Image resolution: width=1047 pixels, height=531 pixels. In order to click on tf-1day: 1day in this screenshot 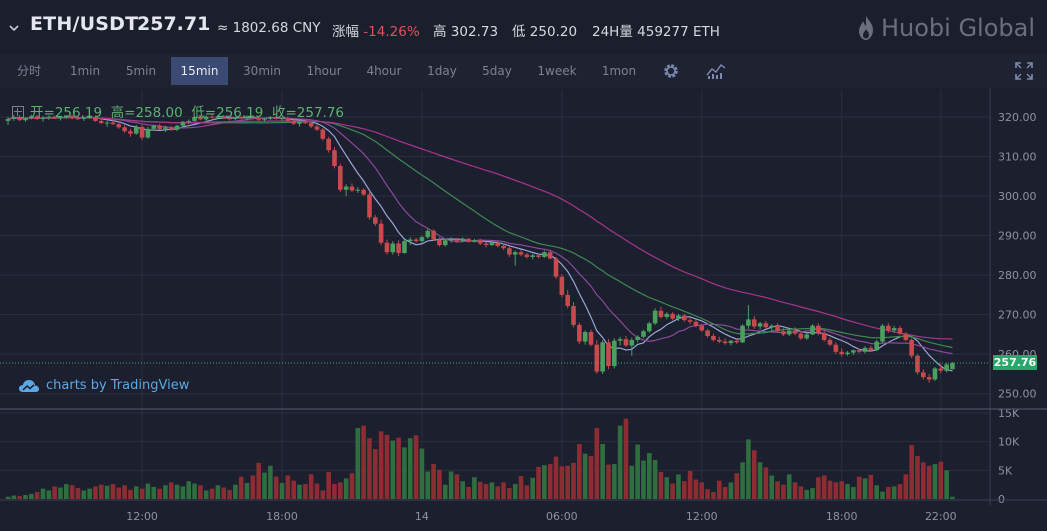, I will do `click(442, 71)`.